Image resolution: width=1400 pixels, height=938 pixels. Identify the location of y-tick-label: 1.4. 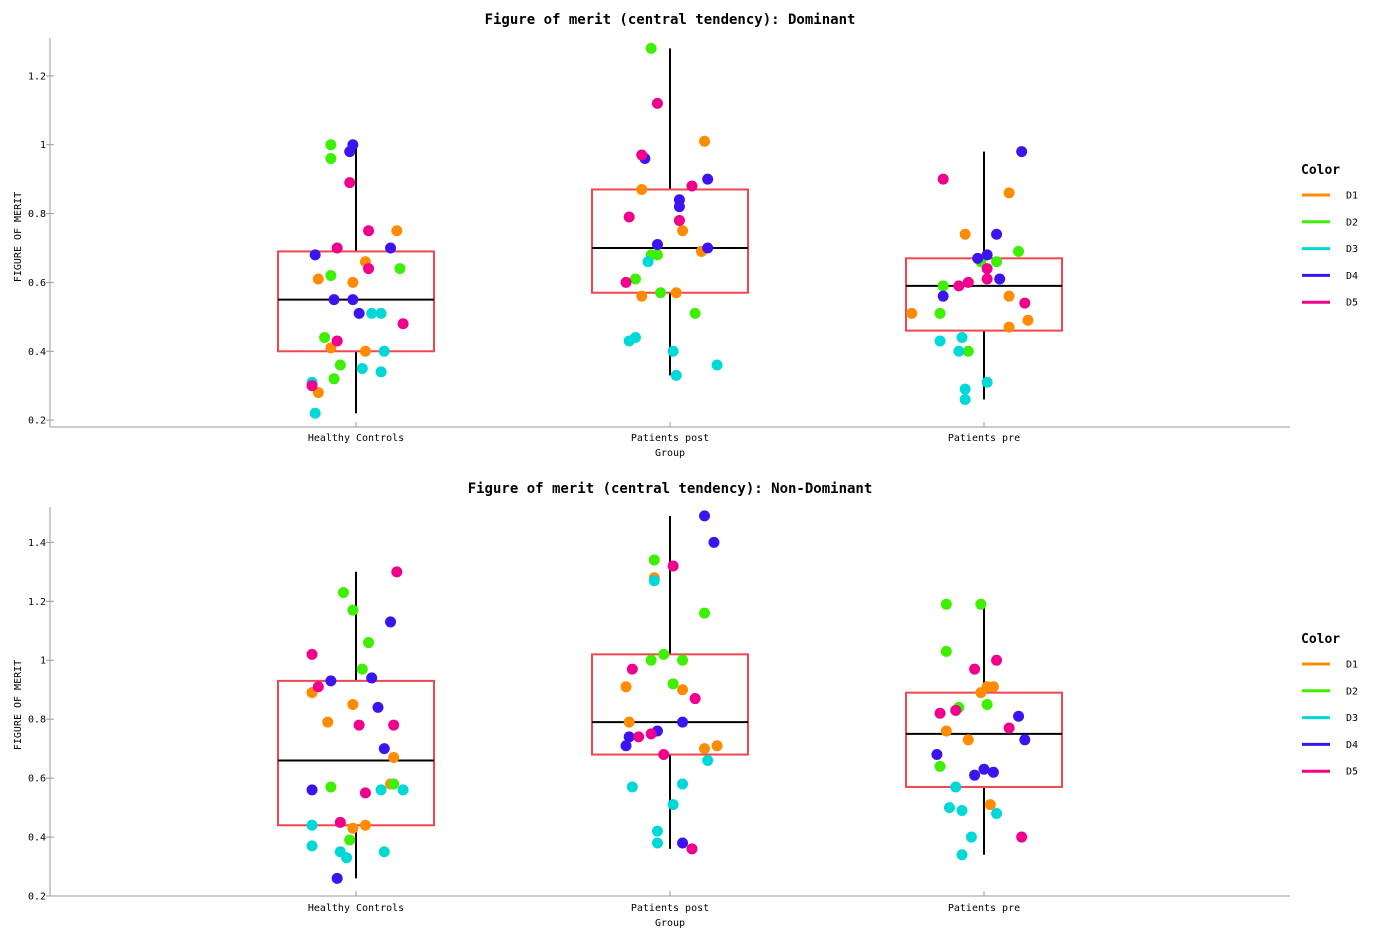
(37, 543).